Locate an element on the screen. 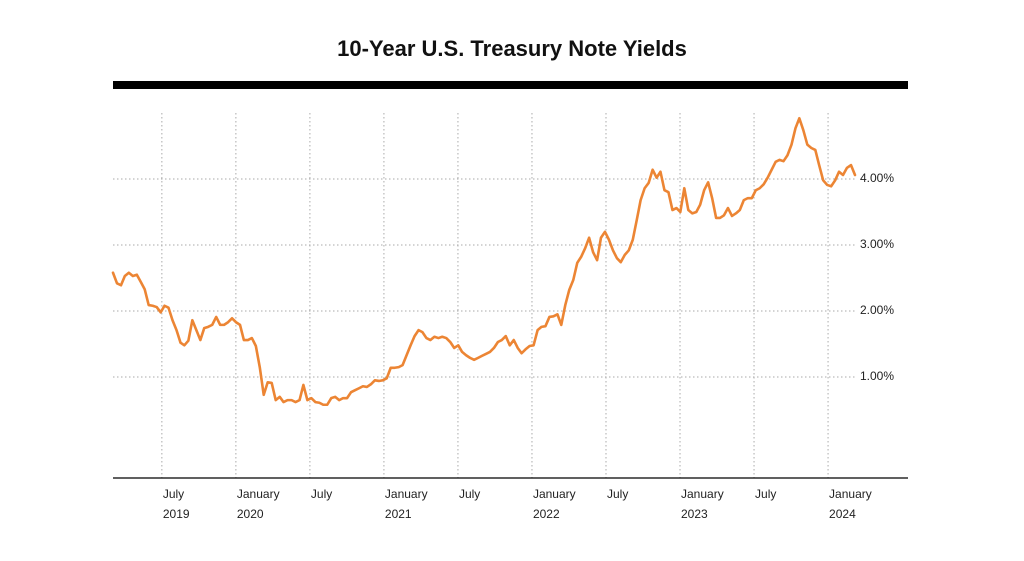 The image size is (1024, 561). x-tick-year-label: 2024 is located at coordinates (842, 514).